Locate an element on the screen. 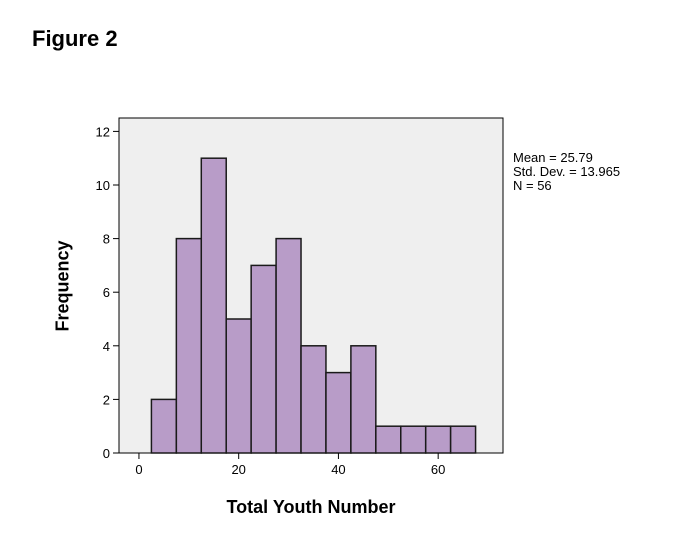  stats-std-dev: Std. Dev. = 13.965 is located at coordinates (567, 171).